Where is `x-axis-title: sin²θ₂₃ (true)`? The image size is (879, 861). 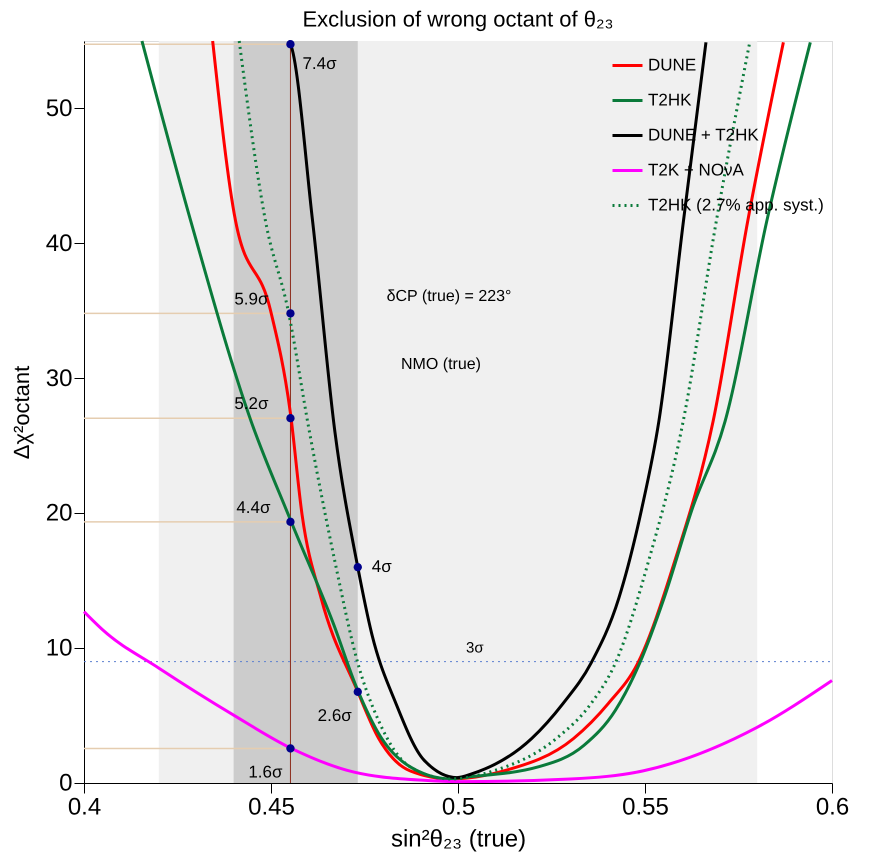 x-axis-title: sin²θ₂₃ (true) is located at coordinates (458, 839).